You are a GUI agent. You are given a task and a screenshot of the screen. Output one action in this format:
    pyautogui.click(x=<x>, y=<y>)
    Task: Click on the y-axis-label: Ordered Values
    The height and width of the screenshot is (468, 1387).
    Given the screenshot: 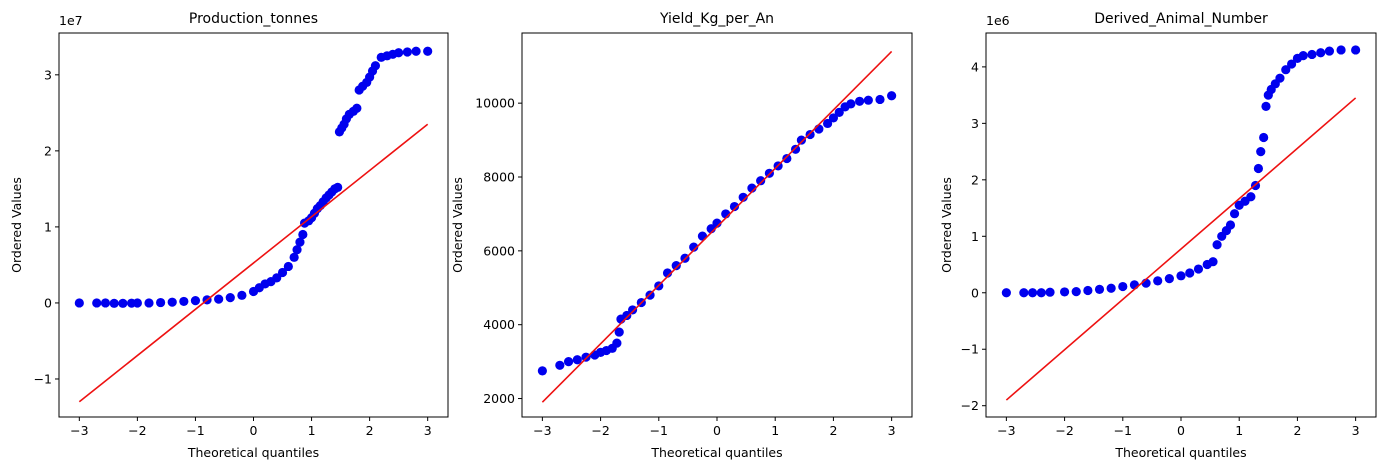 What is the action you would take?
    pyautogui.click(x=457, y=225)
    